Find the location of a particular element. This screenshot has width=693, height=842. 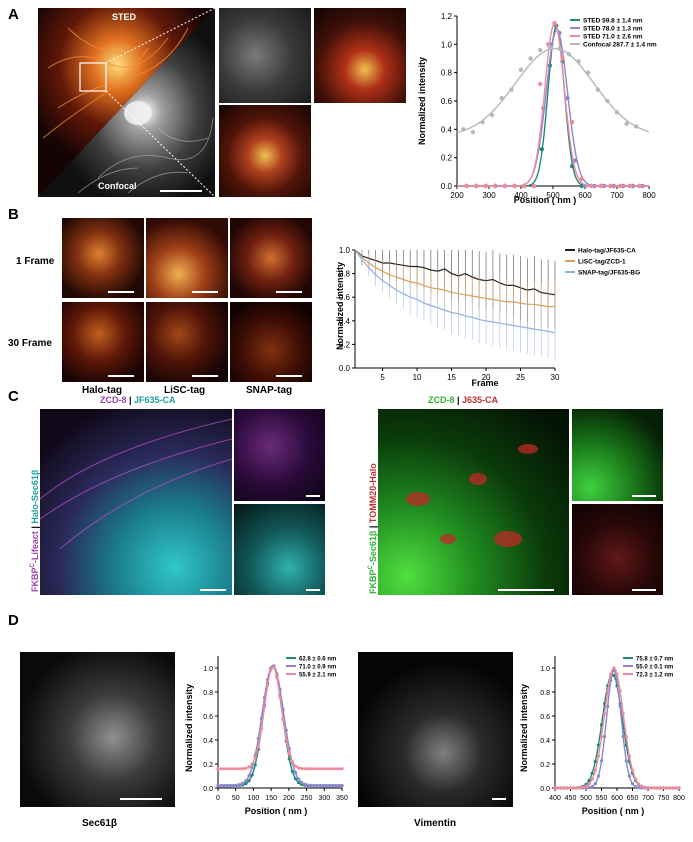

c-left-side-label: FKBPC-Lifeact | Halo-Sec61β is located at coordinates (35, 531).